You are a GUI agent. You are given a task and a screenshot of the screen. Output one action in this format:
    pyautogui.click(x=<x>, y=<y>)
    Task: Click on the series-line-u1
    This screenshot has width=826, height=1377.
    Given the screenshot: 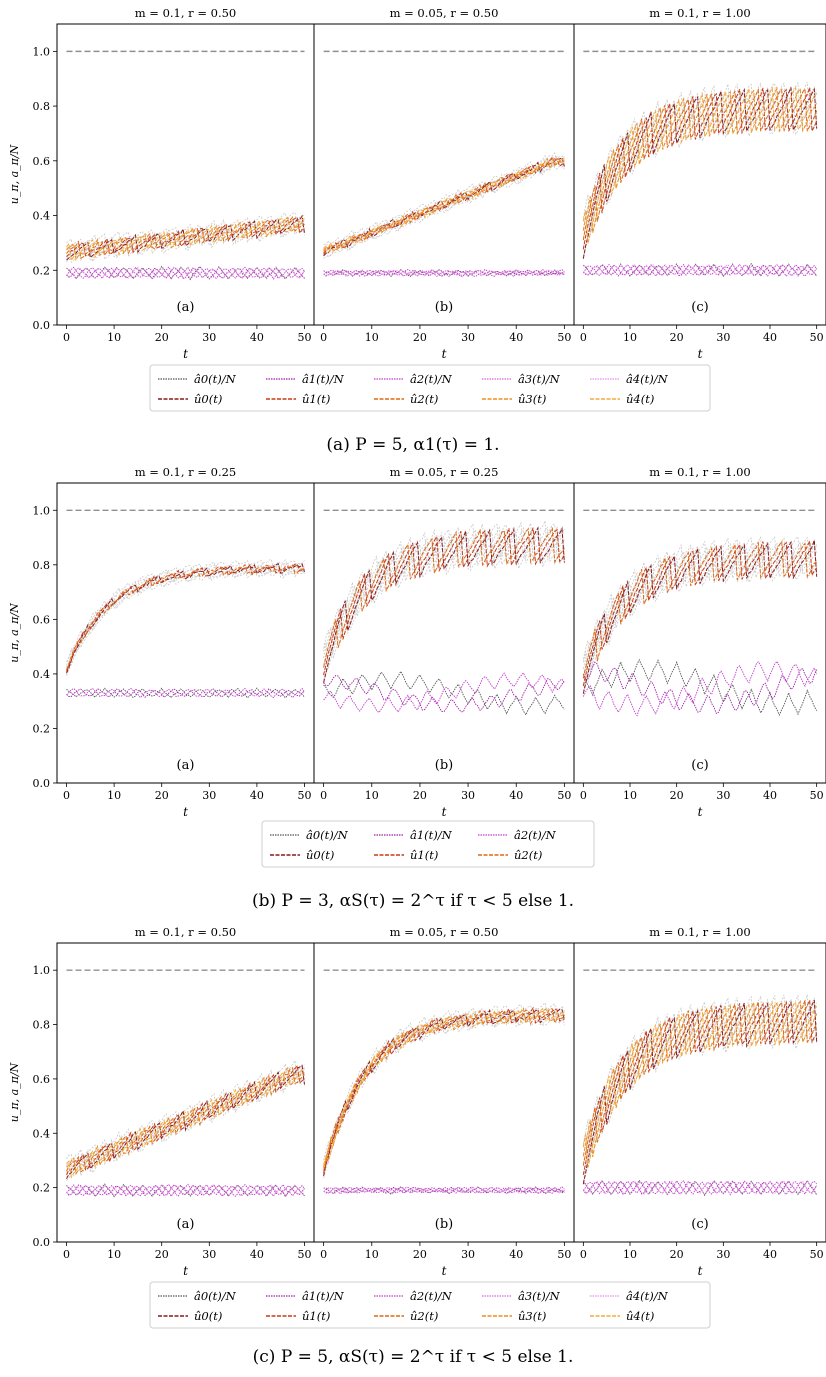 What is the action you would take?
    pyautogui.click(x=700, y=1087)
    